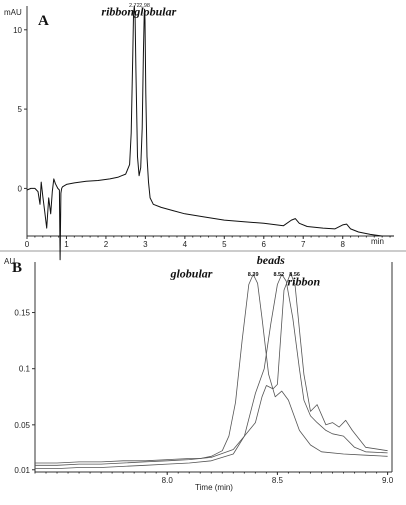  I want to click on peak-label: 2.98, so click(144, 6).